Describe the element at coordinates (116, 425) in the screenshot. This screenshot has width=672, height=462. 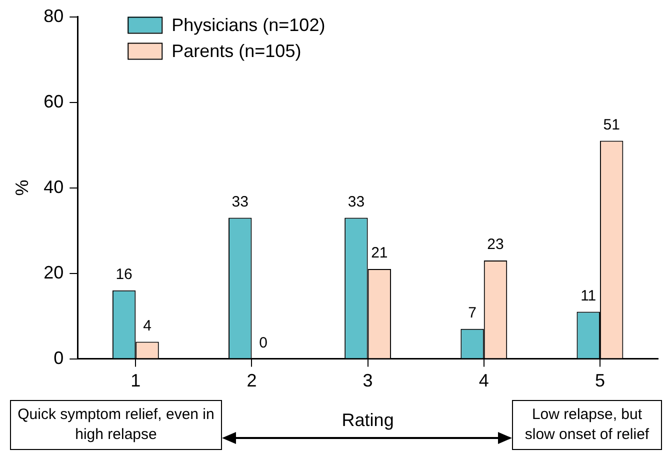
I see `text: Quick symptom relief, even in high relapse` at that location.